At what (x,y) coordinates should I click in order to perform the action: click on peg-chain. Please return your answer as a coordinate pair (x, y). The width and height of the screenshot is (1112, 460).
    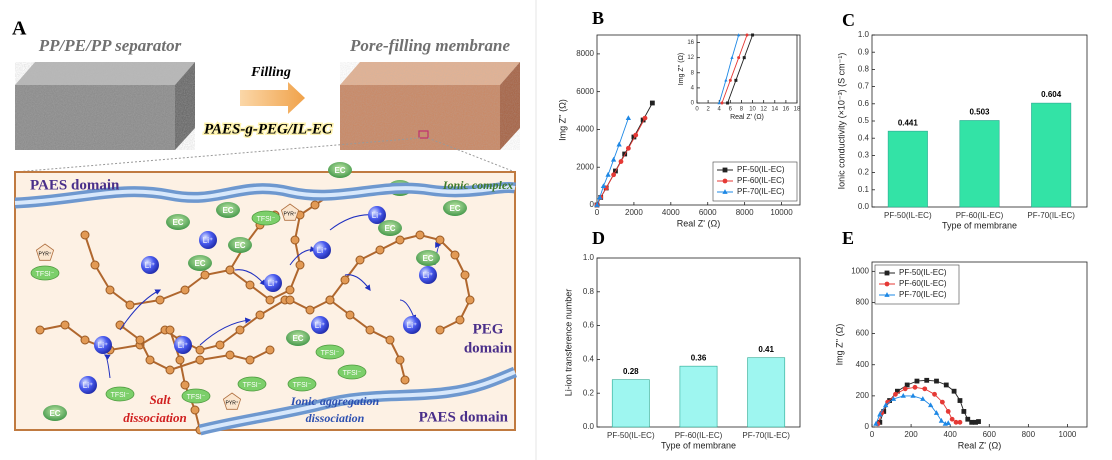
    Looking at the image, I should click on (207, 250).